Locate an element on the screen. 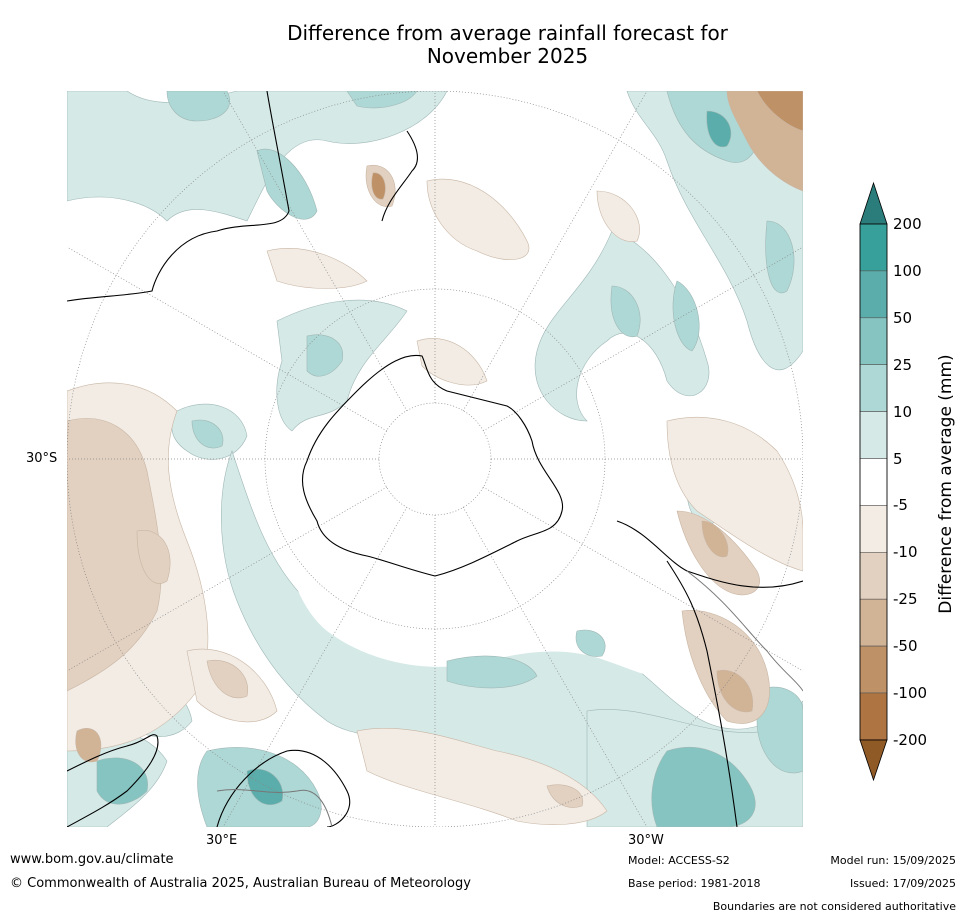 The height and width of the screenshot is (919, 965). south-america-west-coastline is located at coordinates (702, 693).